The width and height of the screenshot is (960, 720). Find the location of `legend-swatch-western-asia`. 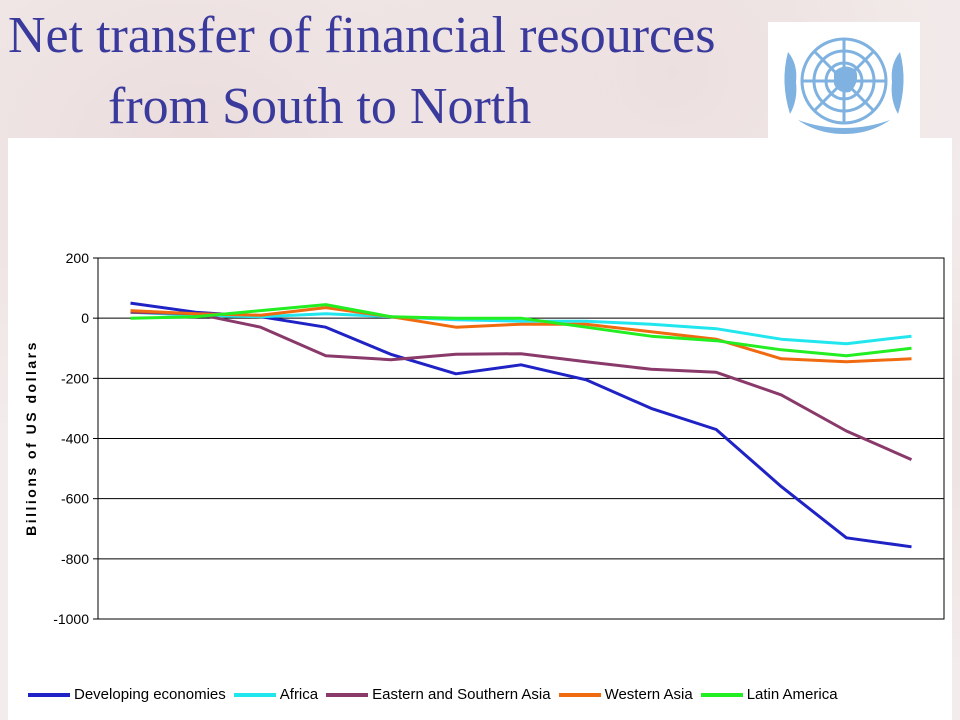

legend-swatch-western-asia is located at coordinates (579, 694).